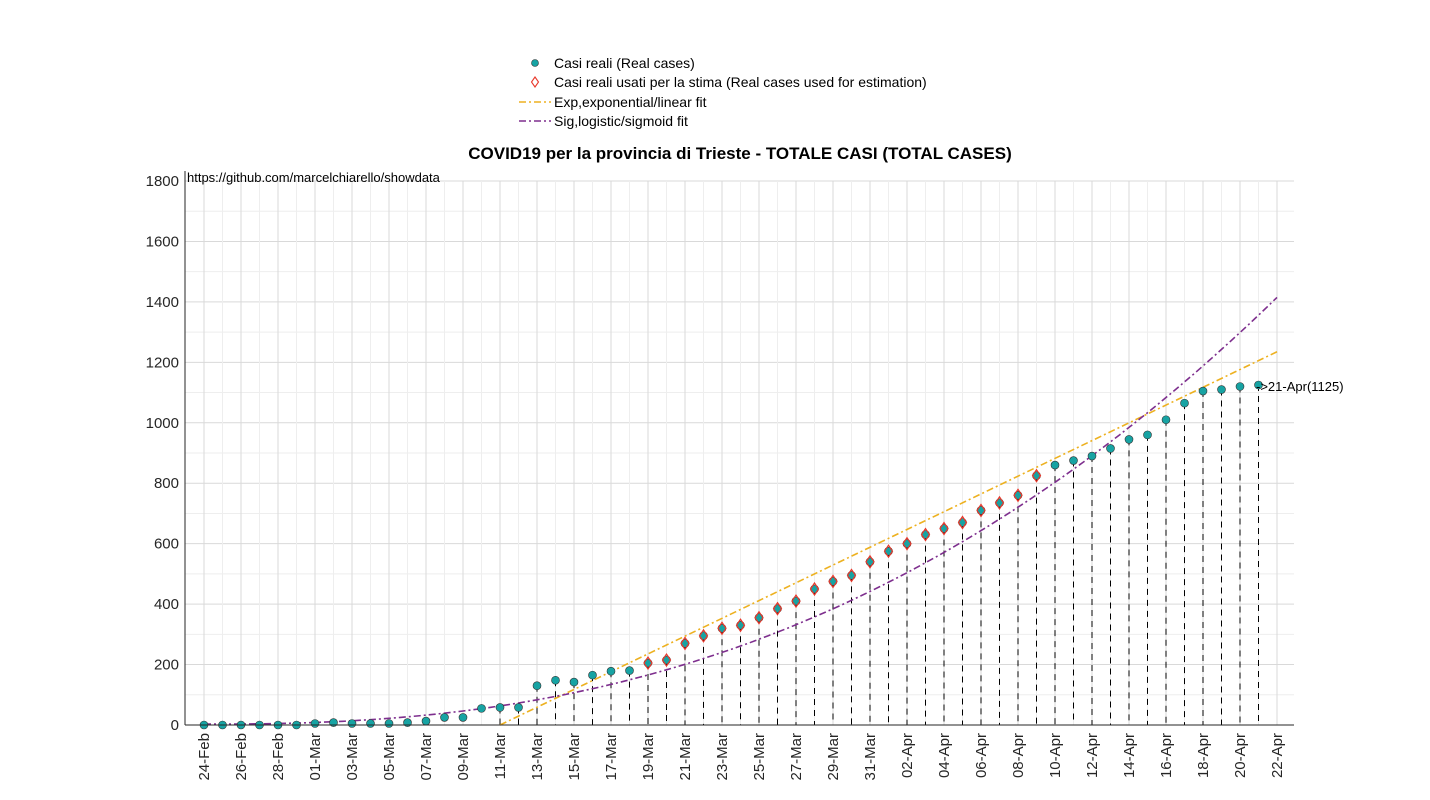 This screenshot has width=1430, height=800. What do you see at coordinates (1203, 755) in the screenshot?
I see `x-tick-label: 18-Apr` at bounding box center [1203, 755].